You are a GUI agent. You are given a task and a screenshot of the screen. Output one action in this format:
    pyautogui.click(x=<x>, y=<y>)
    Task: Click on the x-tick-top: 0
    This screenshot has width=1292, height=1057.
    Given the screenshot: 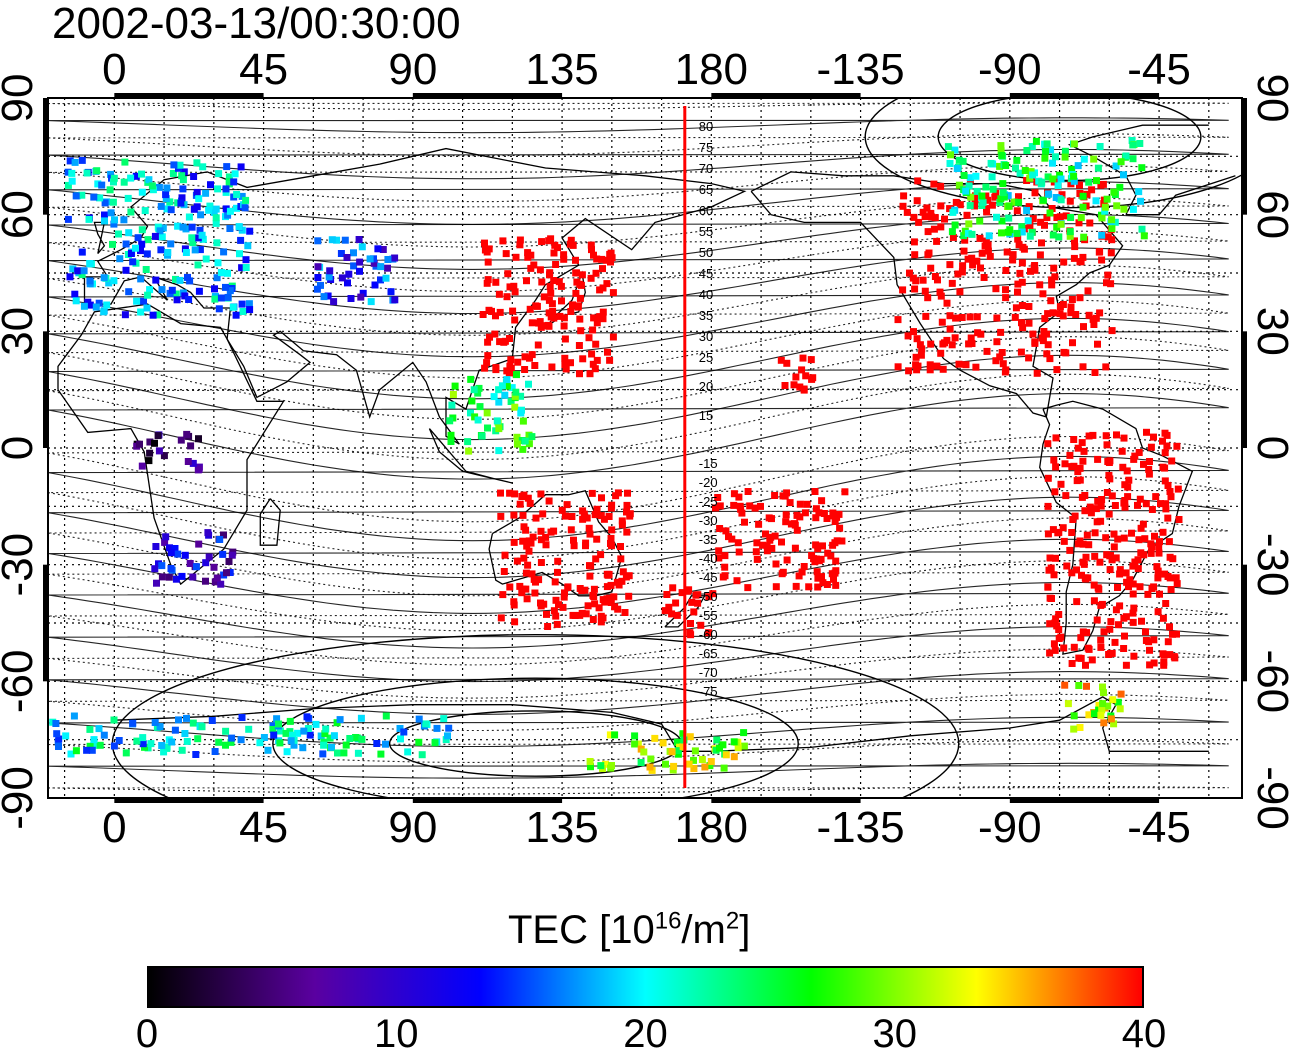 What is the action you would take?
    pyautogui.click(x=114, y=69)
    